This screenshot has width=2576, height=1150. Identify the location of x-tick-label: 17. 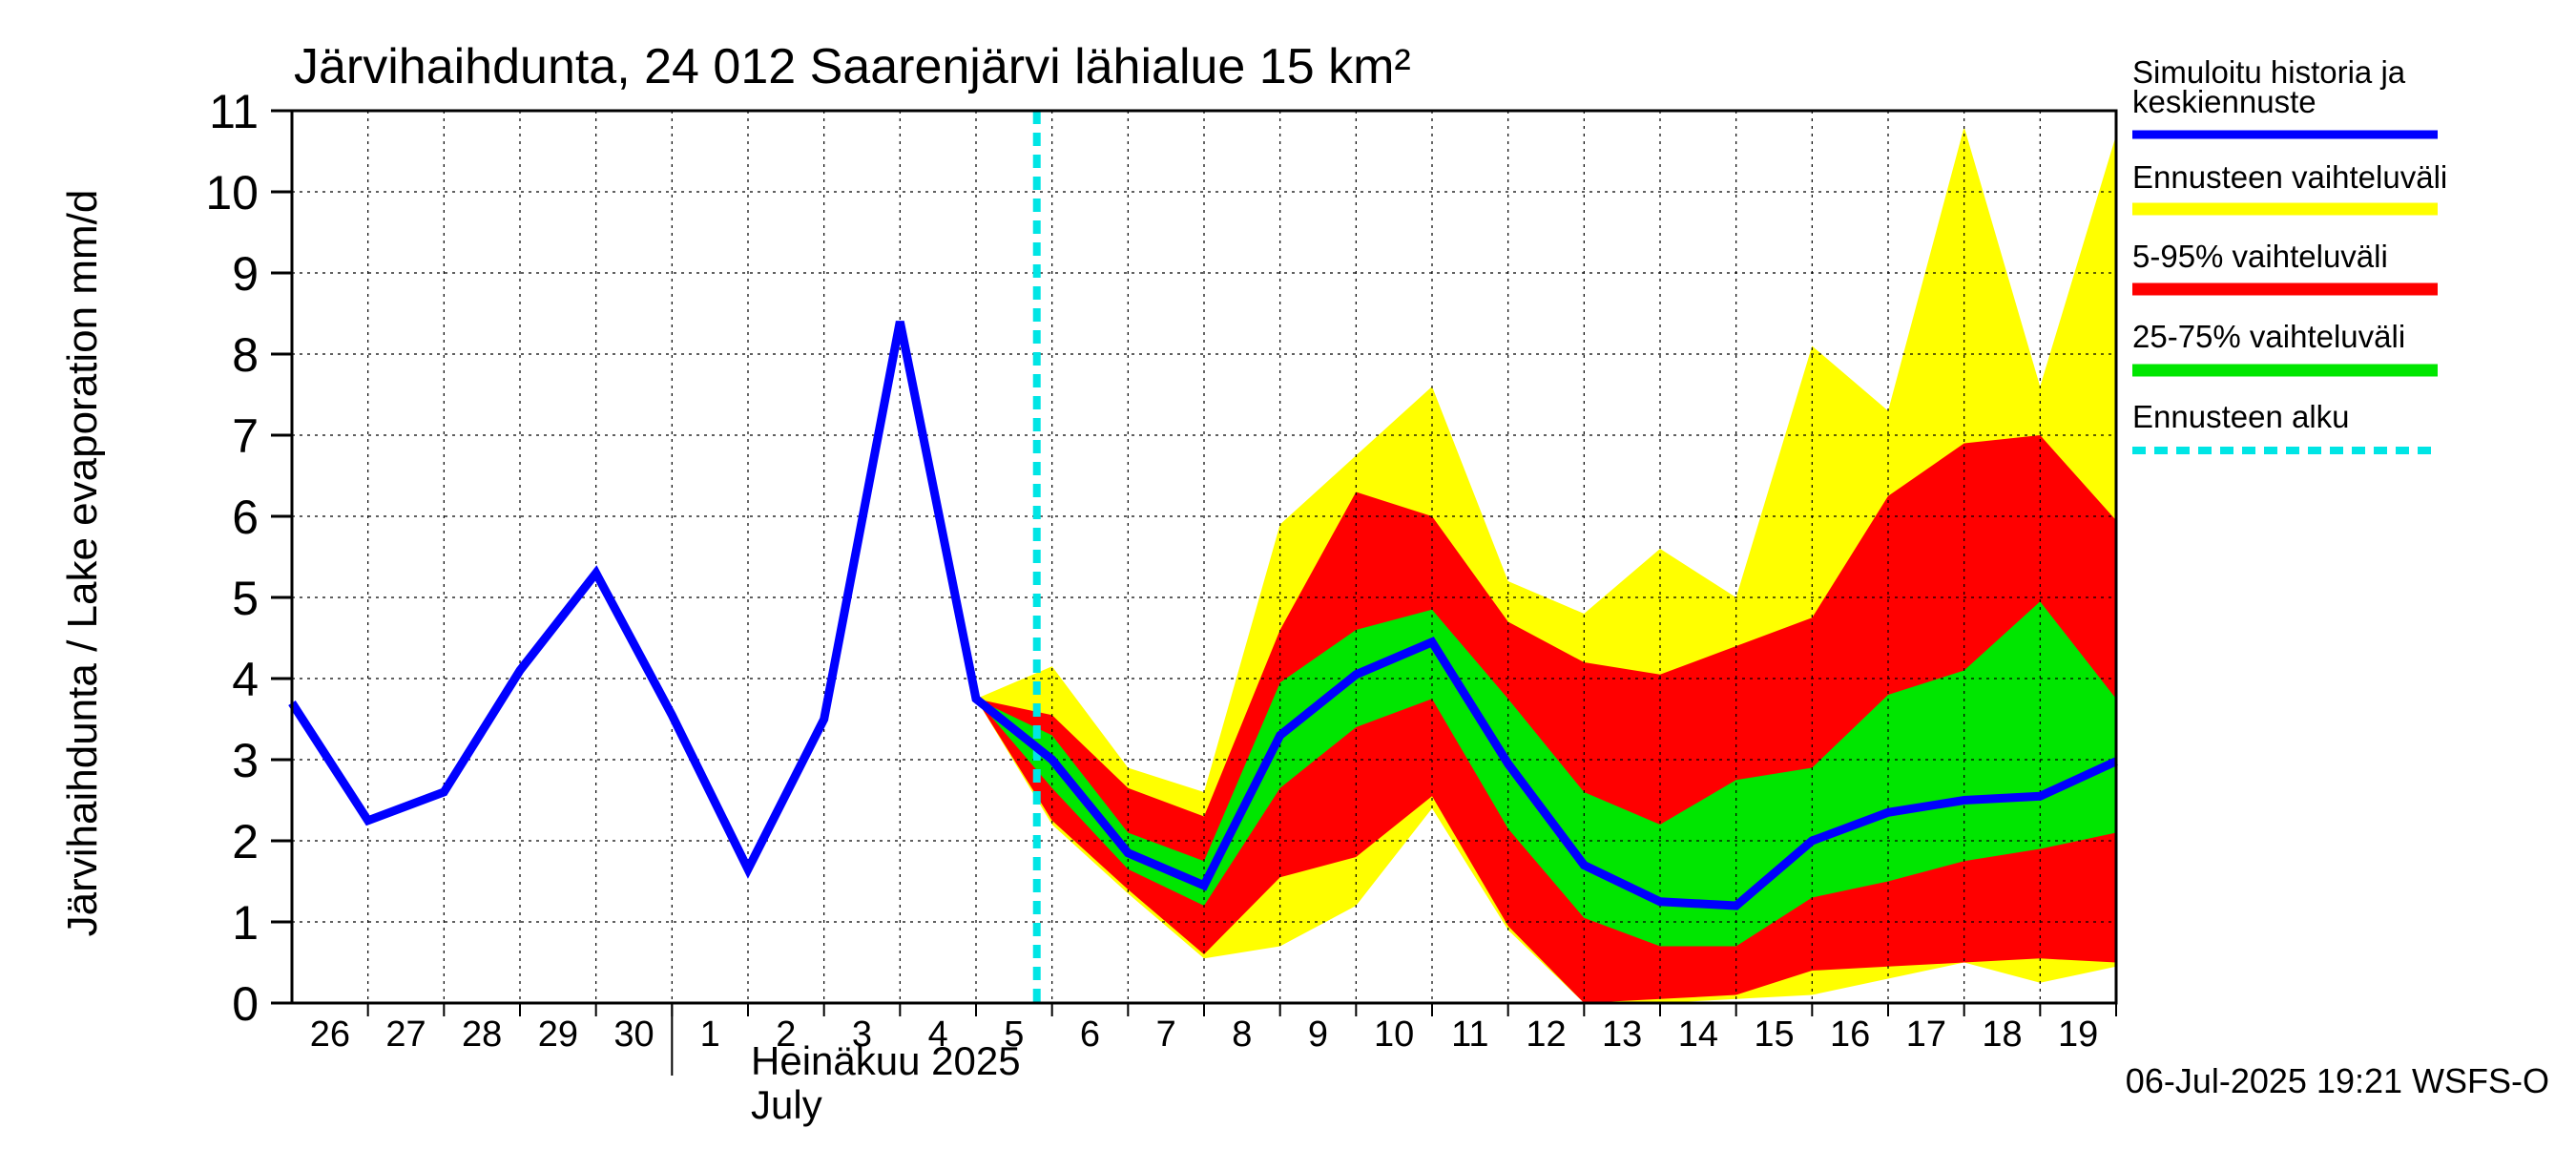
(1926, 1034).